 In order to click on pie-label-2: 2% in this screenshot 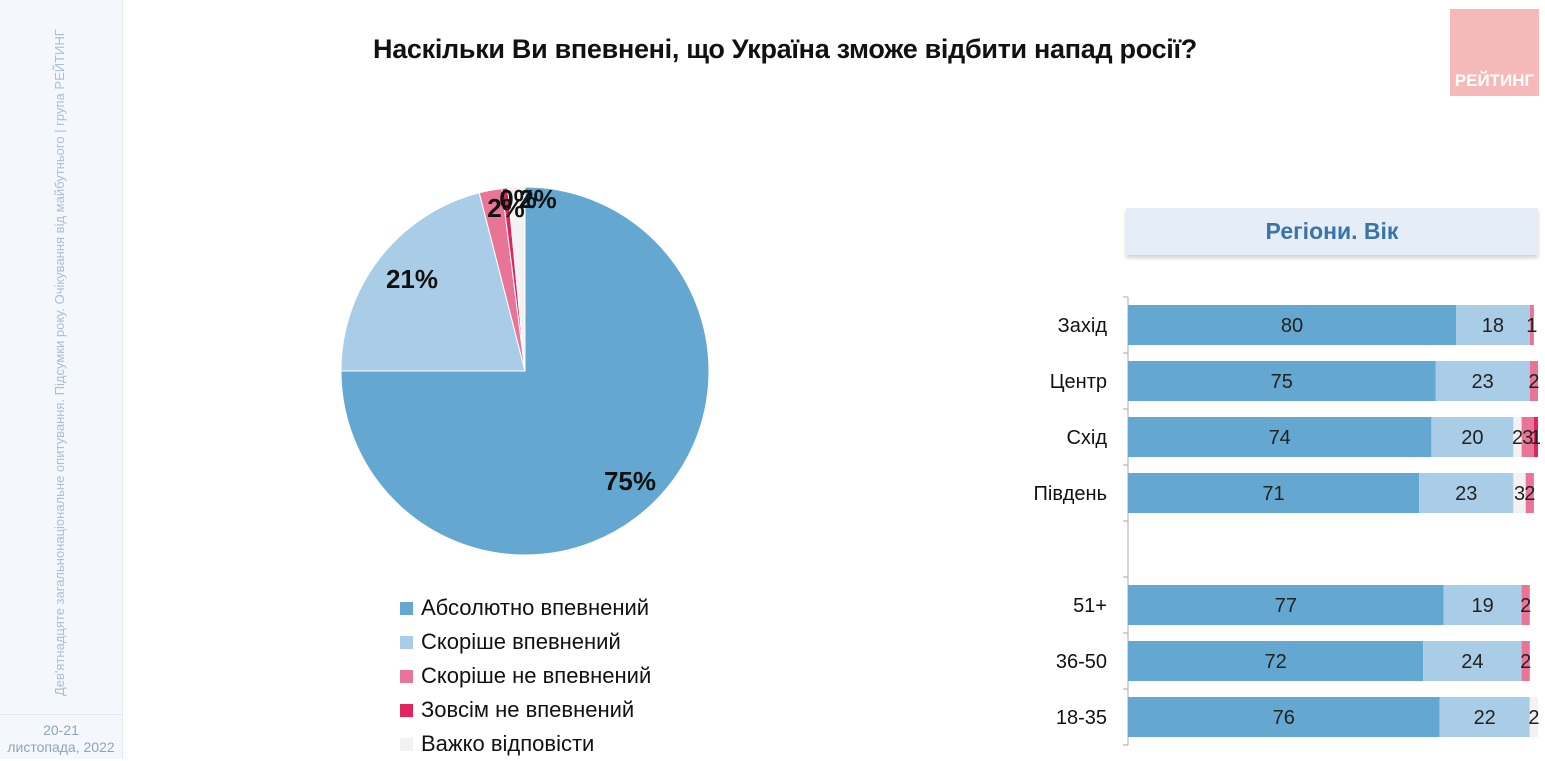, I will do `click(506, 208)`.